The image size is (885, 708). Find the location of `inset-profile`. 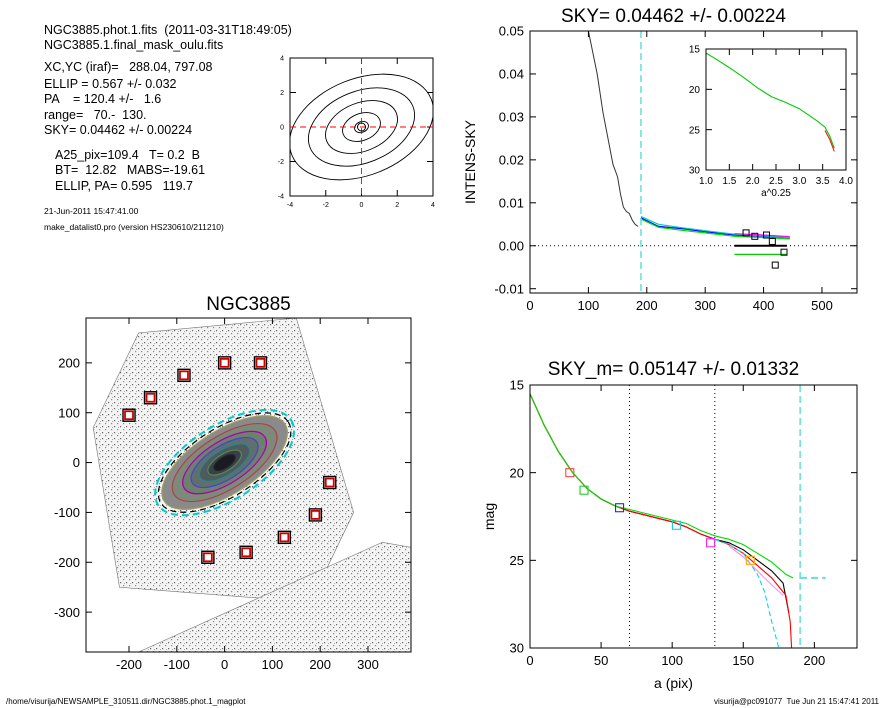

inset-profile is located at coordinates (770, 100).